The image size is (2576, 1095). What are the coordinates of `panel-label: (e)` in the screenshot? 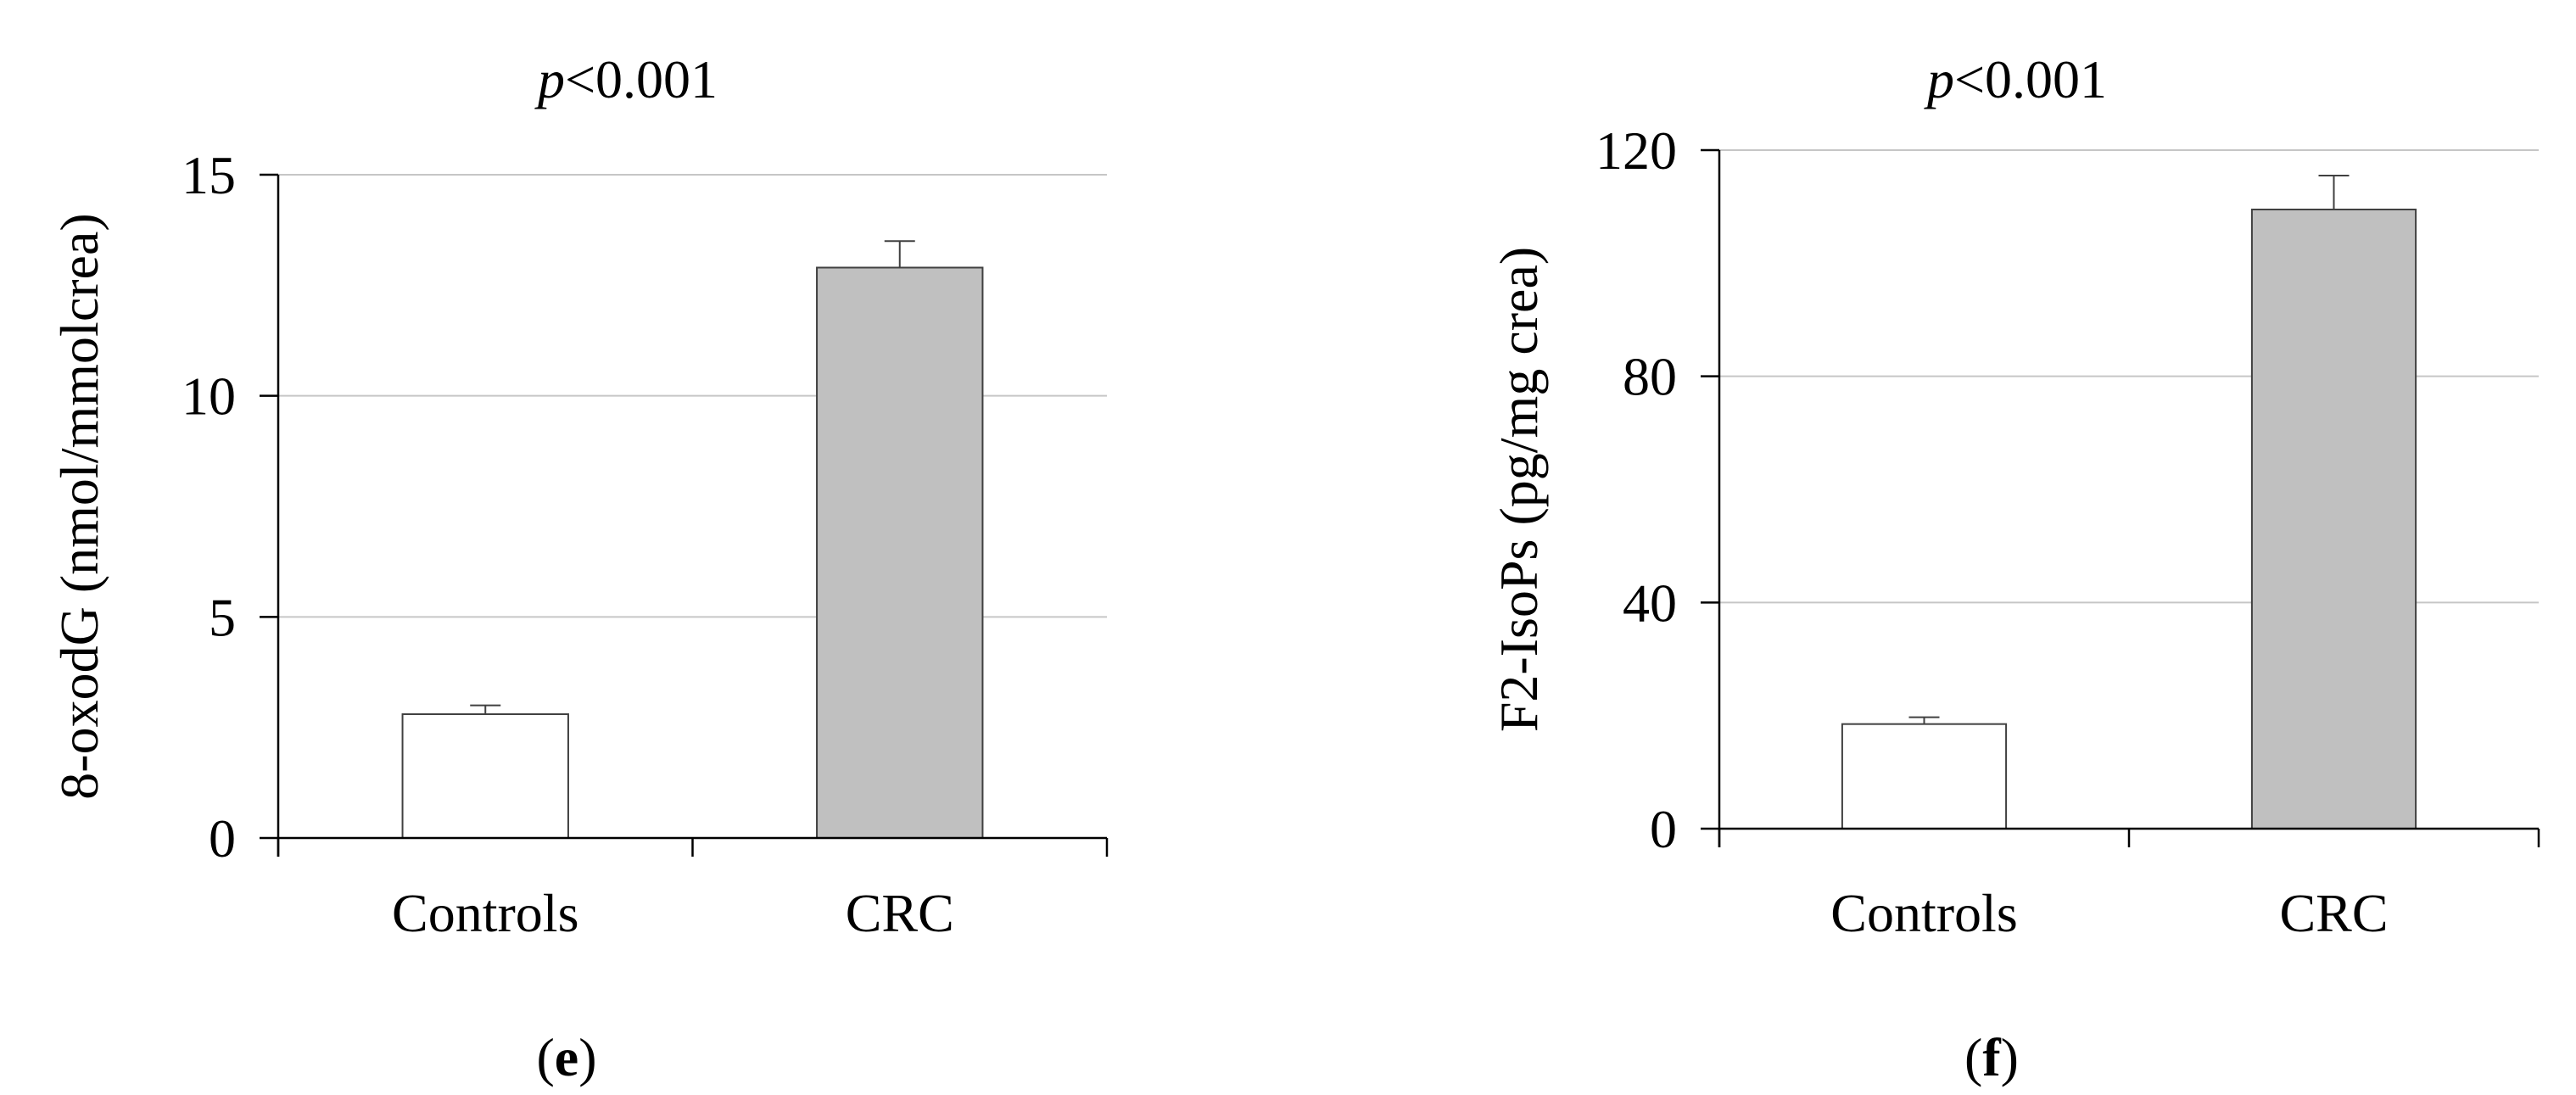 It's located at (566, 1057).